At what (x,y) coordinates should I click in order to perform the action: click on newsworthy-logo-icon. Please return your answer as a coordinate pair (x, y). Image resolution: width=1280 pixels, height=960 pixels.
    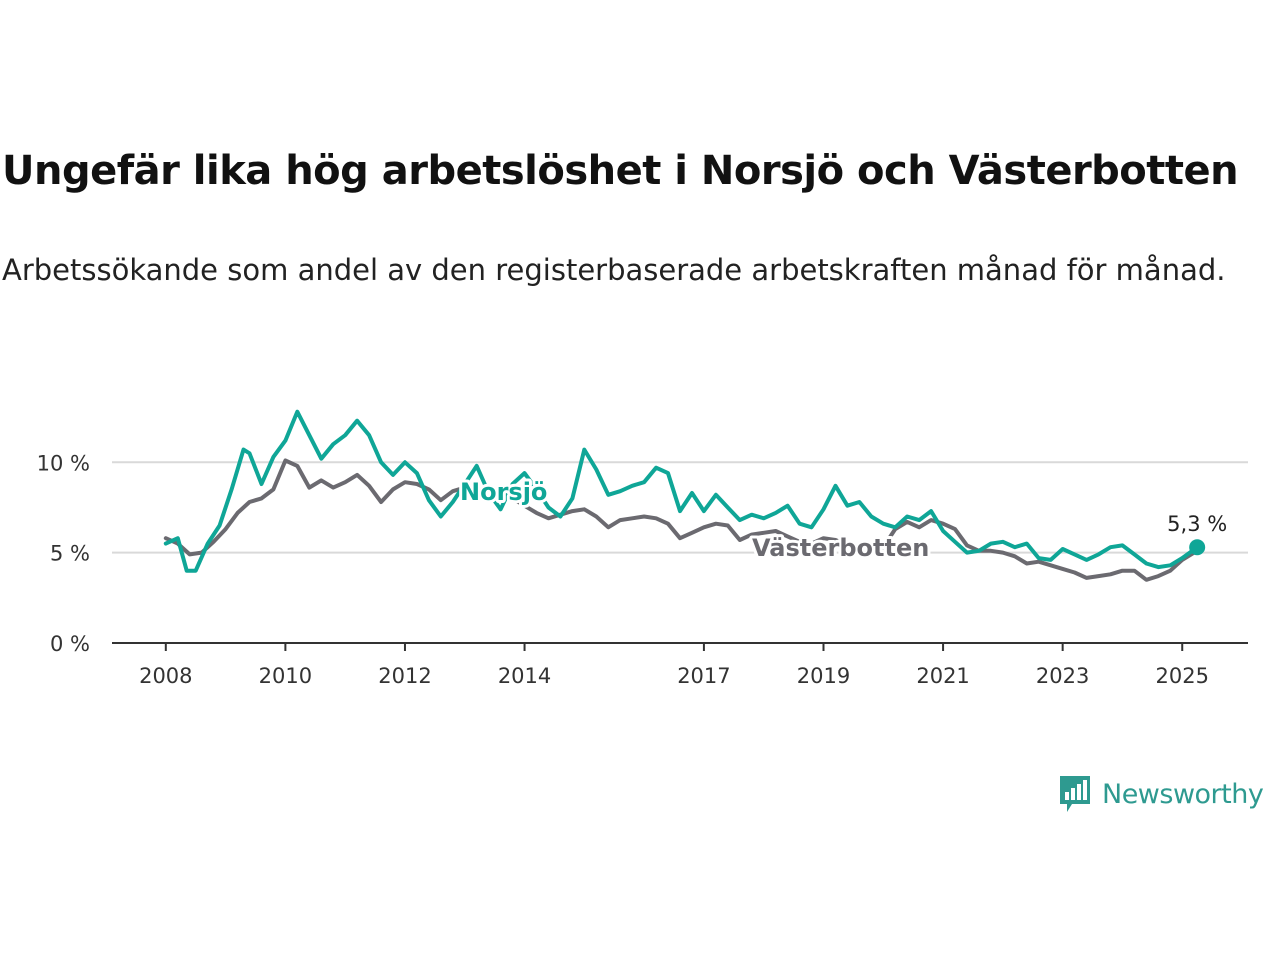
    Looking at the image, I should click on (1075, 794).